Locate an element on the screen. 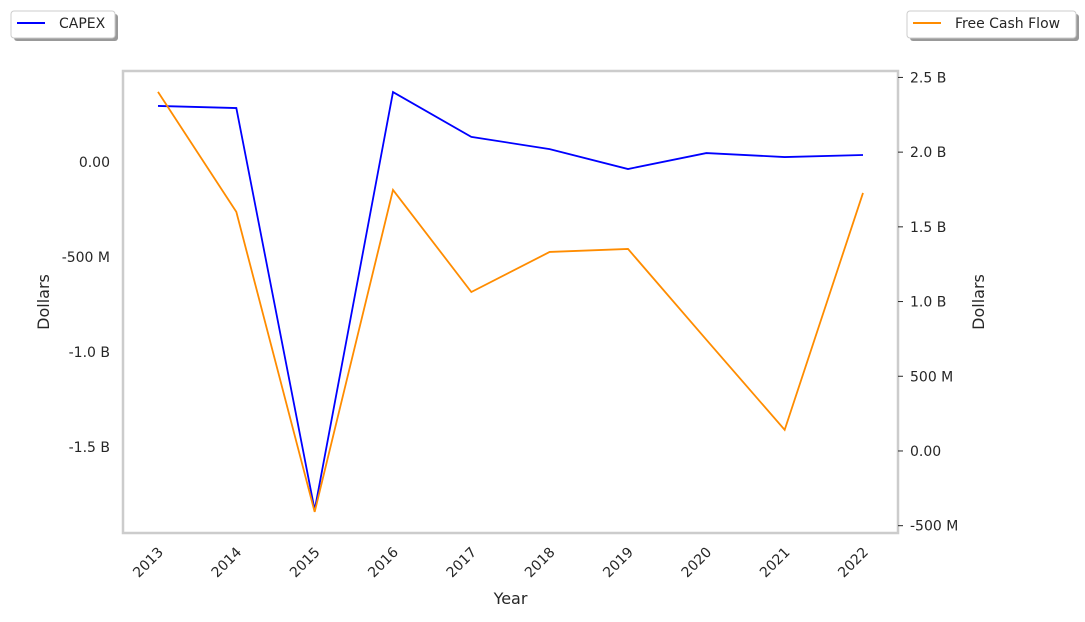 This screenshot has width=1085, height=622. legend-label: CAPEX is located at coordinates (82, 24).